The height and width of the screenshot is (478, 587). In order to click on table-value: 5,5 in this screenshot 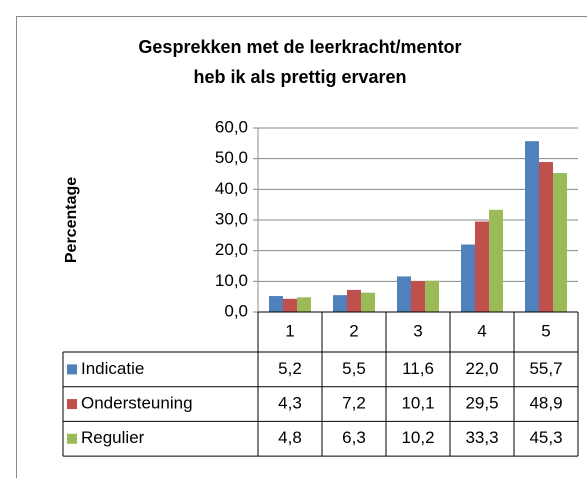, I will do `click(354, 368)`.